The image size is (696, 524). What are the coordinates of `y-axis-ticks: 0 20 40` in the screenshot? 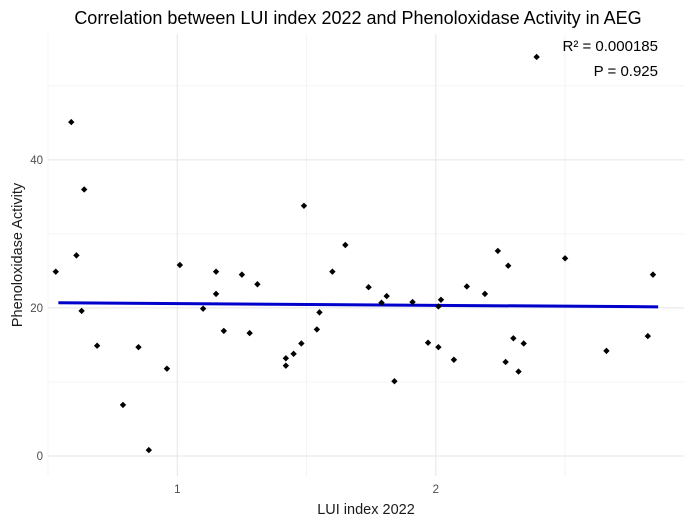 It's located at (36, 309).